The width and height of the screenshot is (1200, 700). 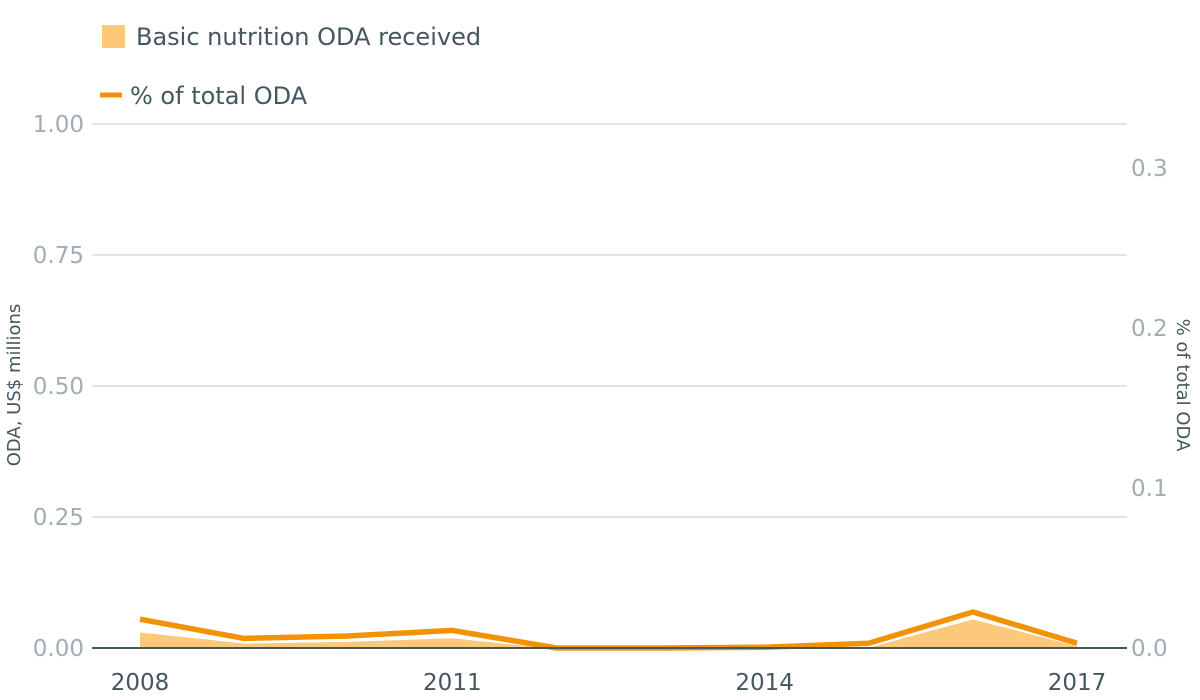 I want to click on y-right-tick-label: 0.0, so click(x=1149, y=649).